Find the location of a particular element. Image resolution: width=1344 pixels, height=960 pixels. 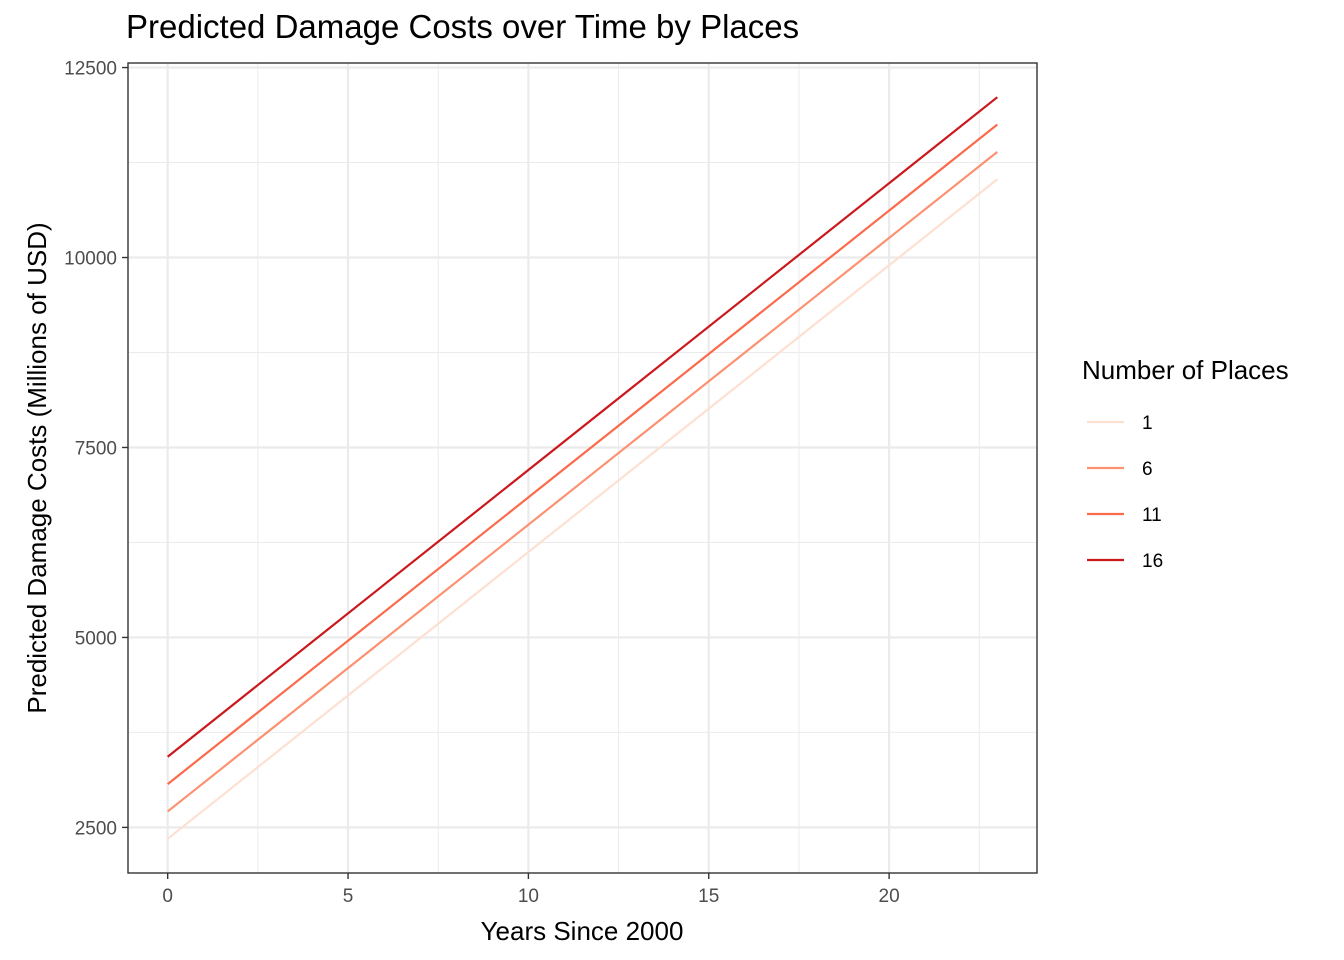

legend-item-6: 6 is located at coordinates (1120, 469).